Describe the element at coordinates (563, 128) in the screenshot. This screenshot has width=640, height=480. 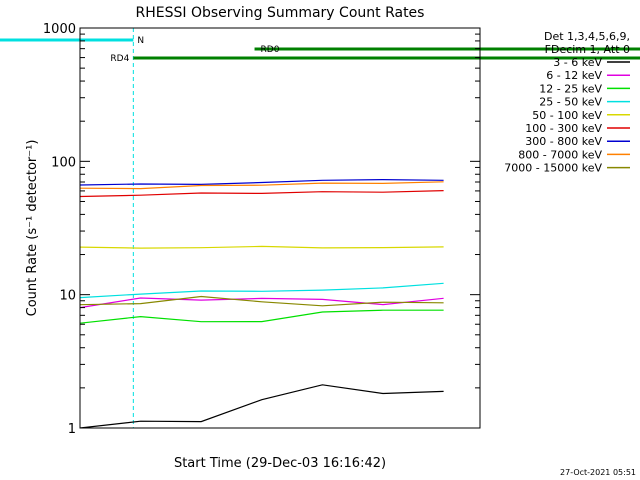
I see `legend-entry-label: 100 - 300 keV` at that location.